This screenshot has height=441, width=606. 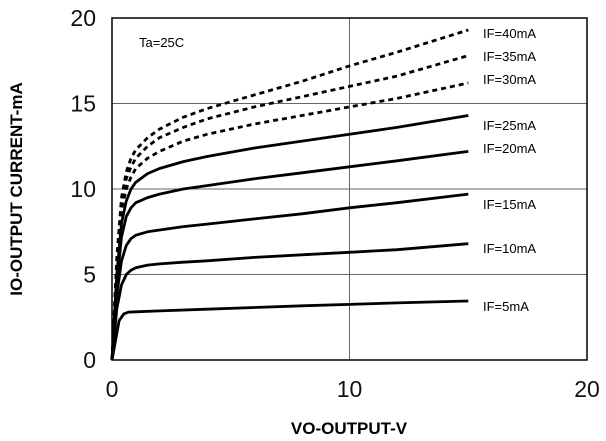 I want to click on series-line-if-5ma, so click(x=289, y=330).